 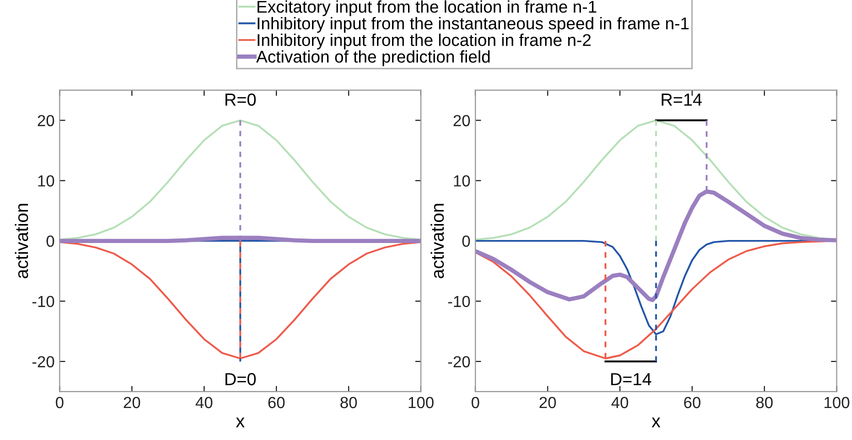 What do you see at coordinates (241, 100) in the screenshot?
I see `annotation: R=0` at bounding box center [241, 100].